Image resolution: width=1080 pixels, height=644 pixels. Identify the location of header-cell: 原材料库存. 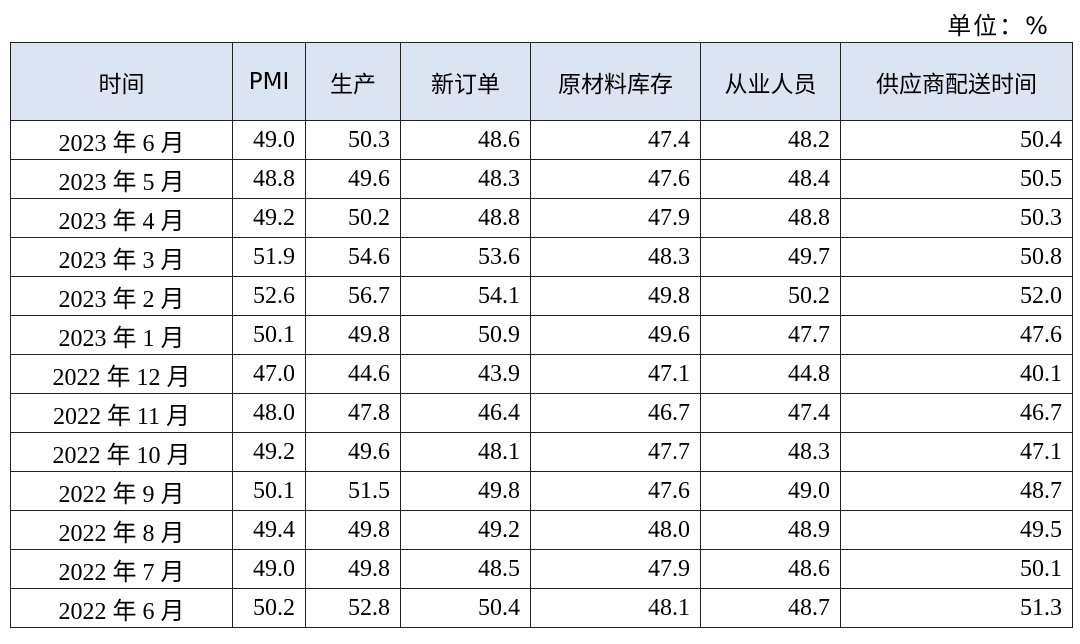
(615, 81).